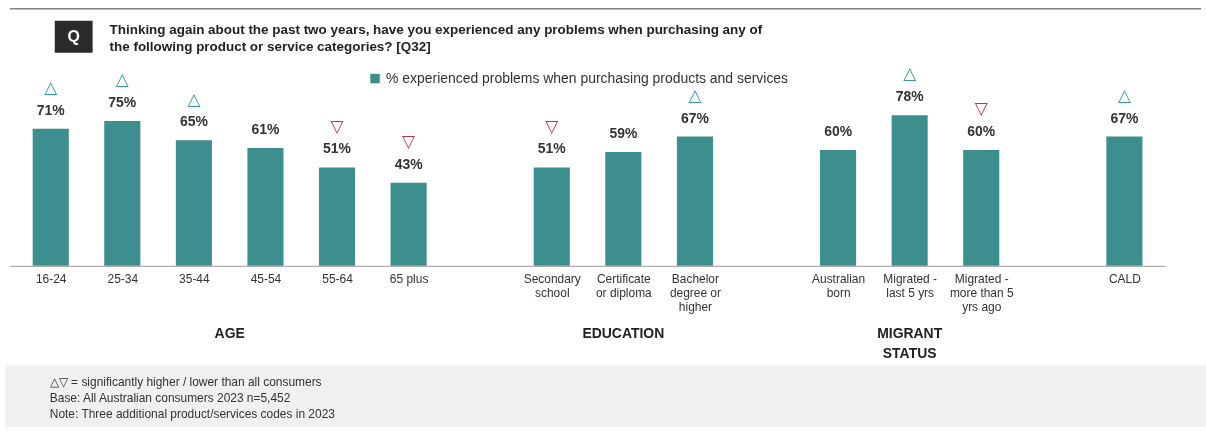 Image resolution: width=1206 pixels, height=448 pixels. Describe the element at coordinates (552, 286) in the screenshot. I see `x-tick-label: Secondary school` at that location.